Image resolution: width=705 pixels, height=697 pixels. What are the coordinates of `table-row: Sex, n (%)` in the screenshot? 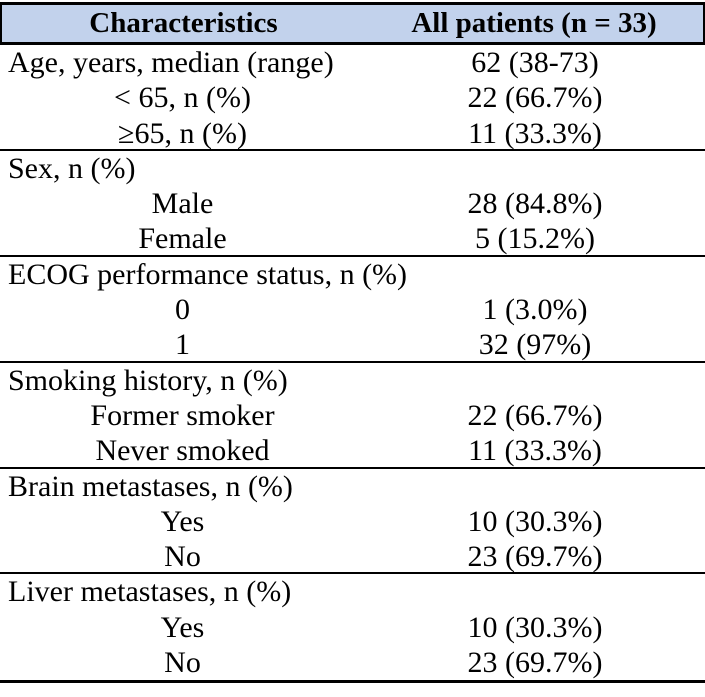 It's located at (352, 168).